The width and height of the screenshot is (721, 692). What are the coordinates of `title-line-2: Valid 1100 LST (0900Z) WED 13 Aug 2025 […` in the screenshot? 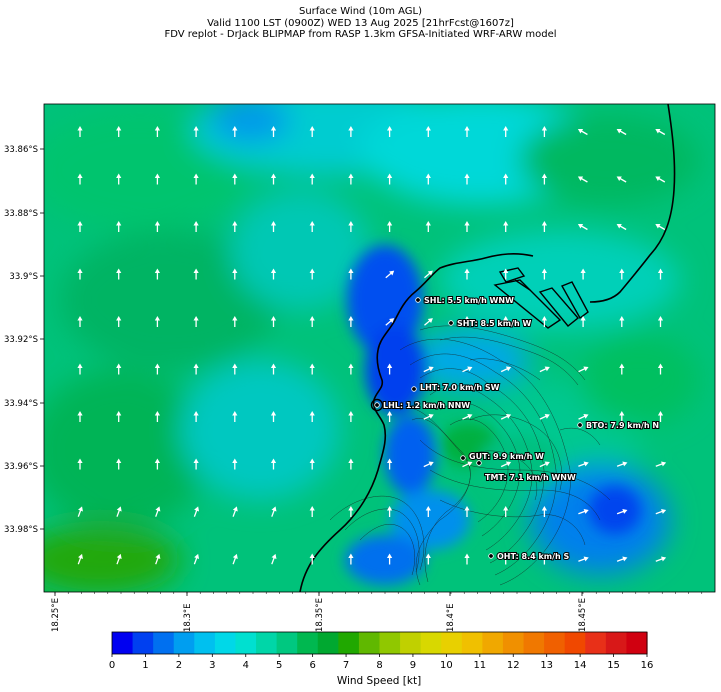 It's located at (360, 23).